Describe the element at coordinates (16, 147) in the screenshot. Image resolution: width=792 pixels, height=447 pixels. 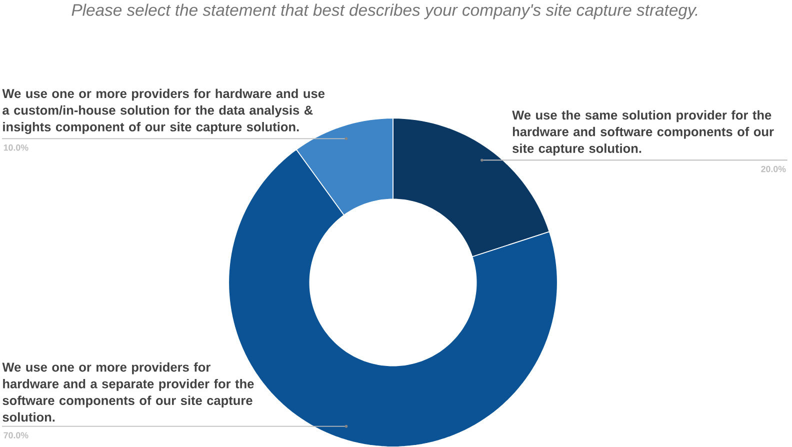
I see `data-label: 10.0%` at that location.